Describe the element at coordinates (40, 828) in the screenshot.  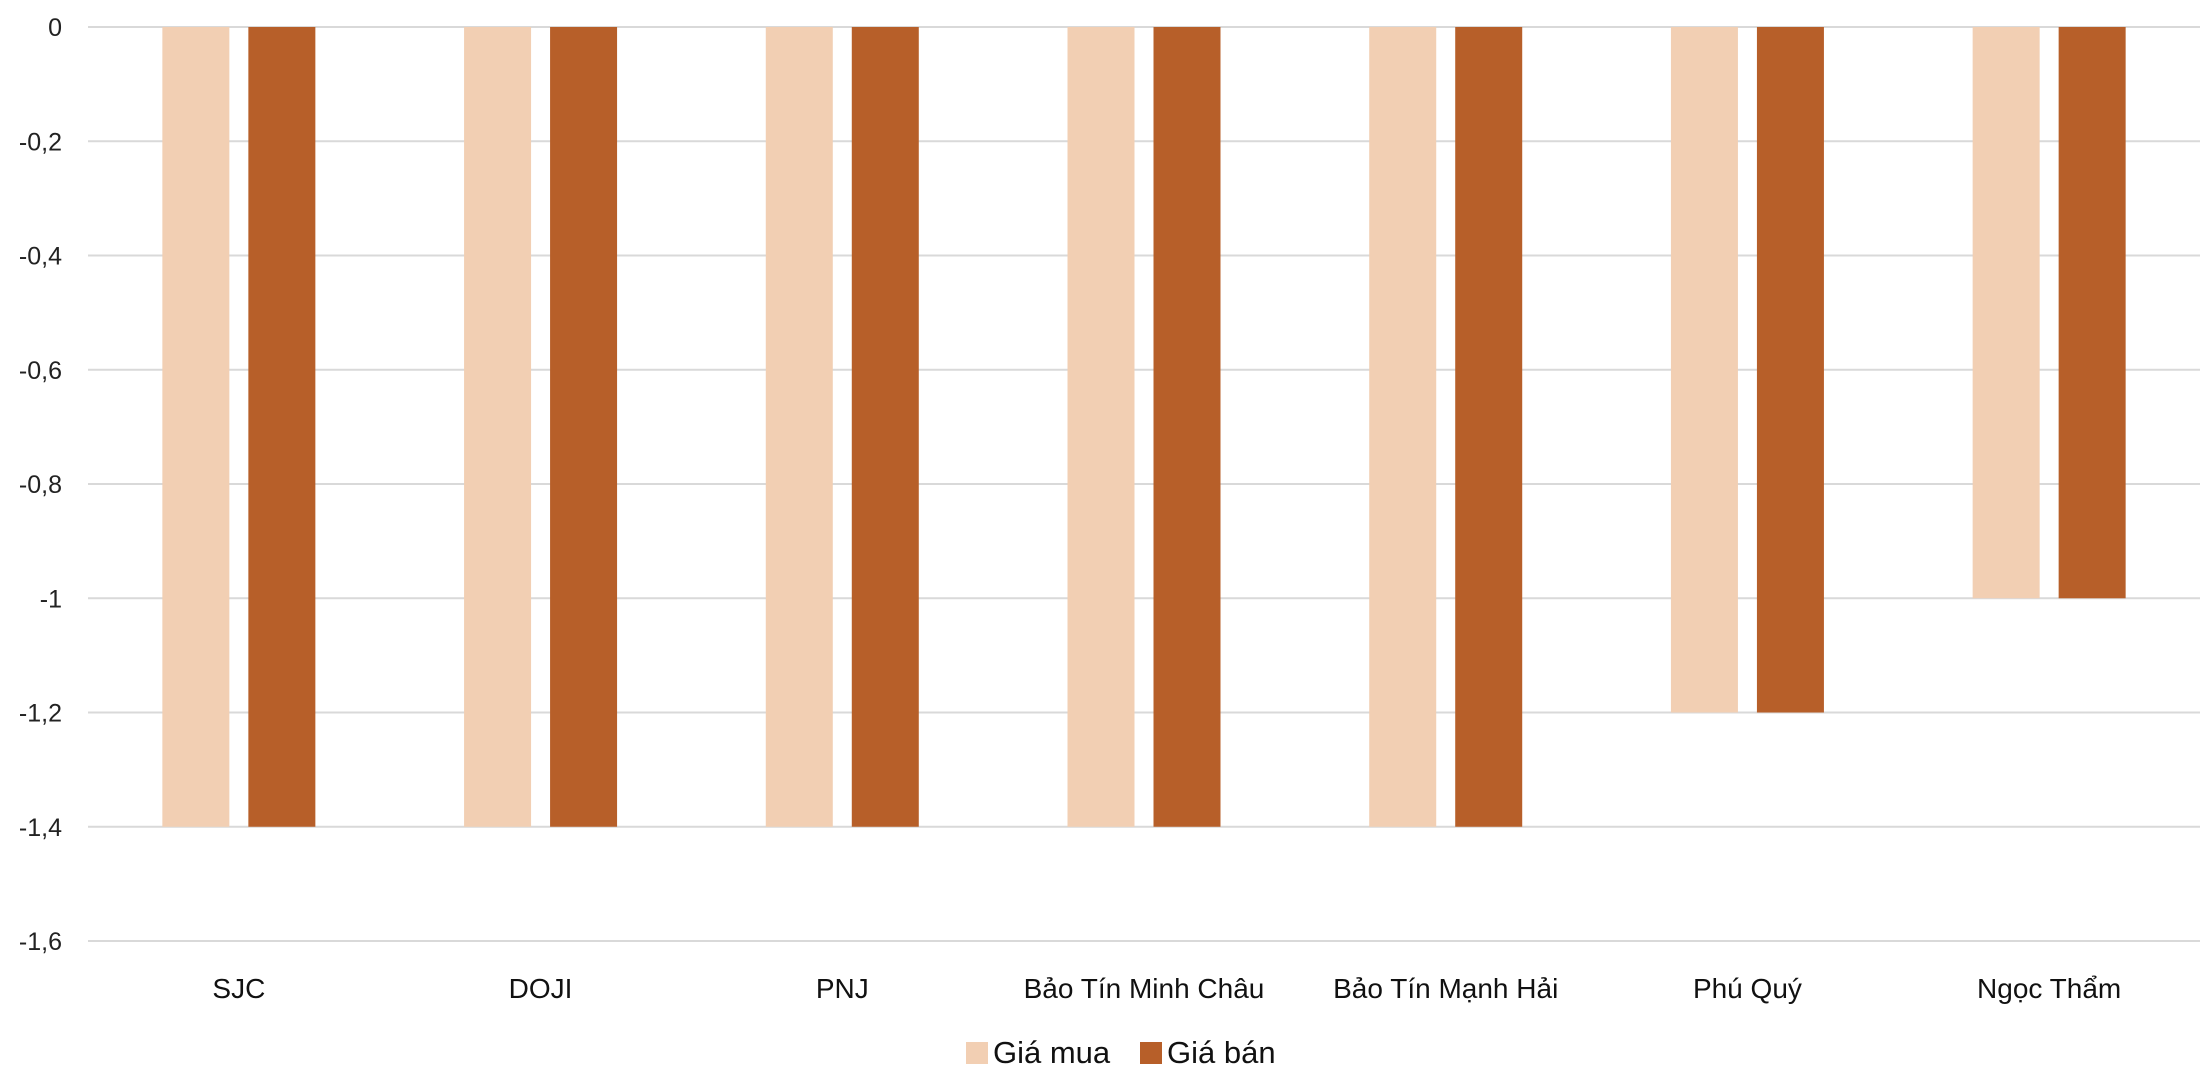
I see `y-tick-label: -1,4` at that location.